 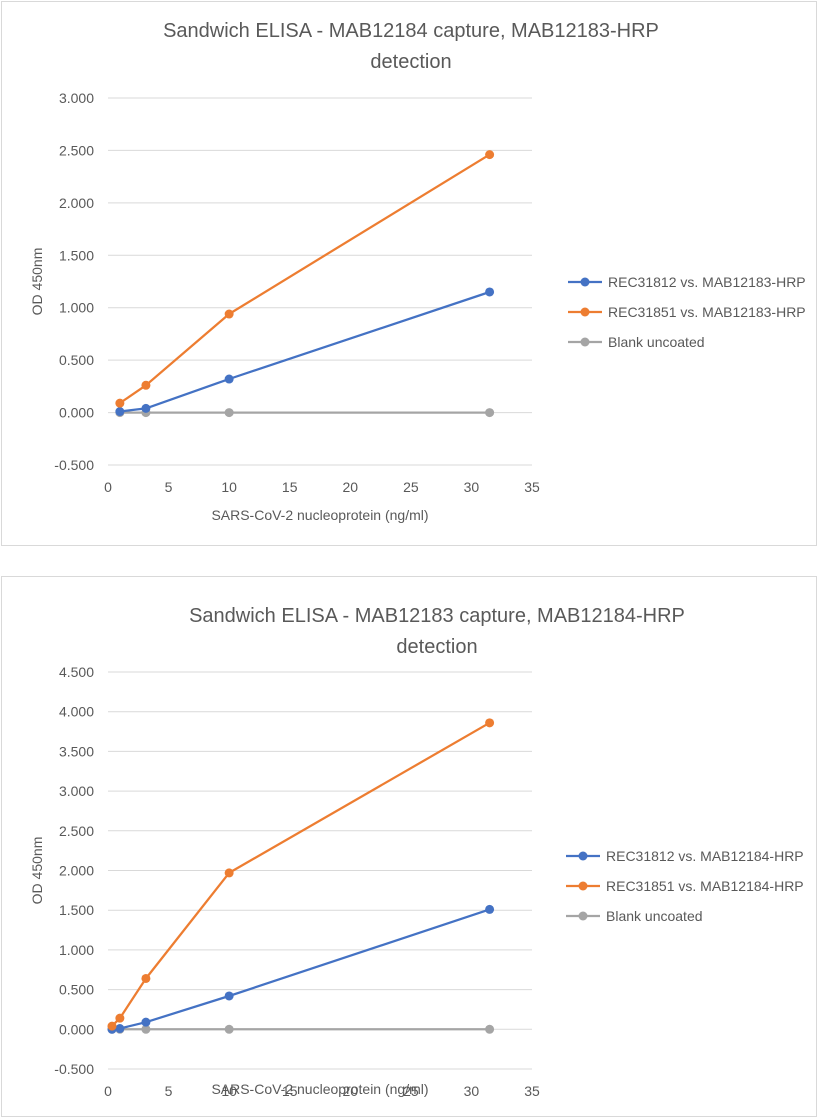 I want to click on y-tick-label: 4.500, so click(x=76, y=672).